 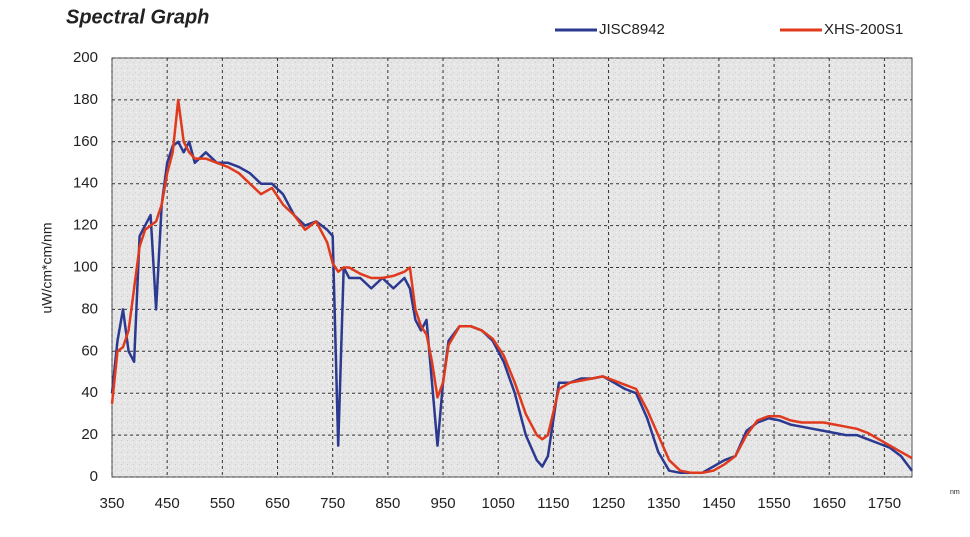 I want to click on y-tick-label: 0, so click(x=94, y=476).